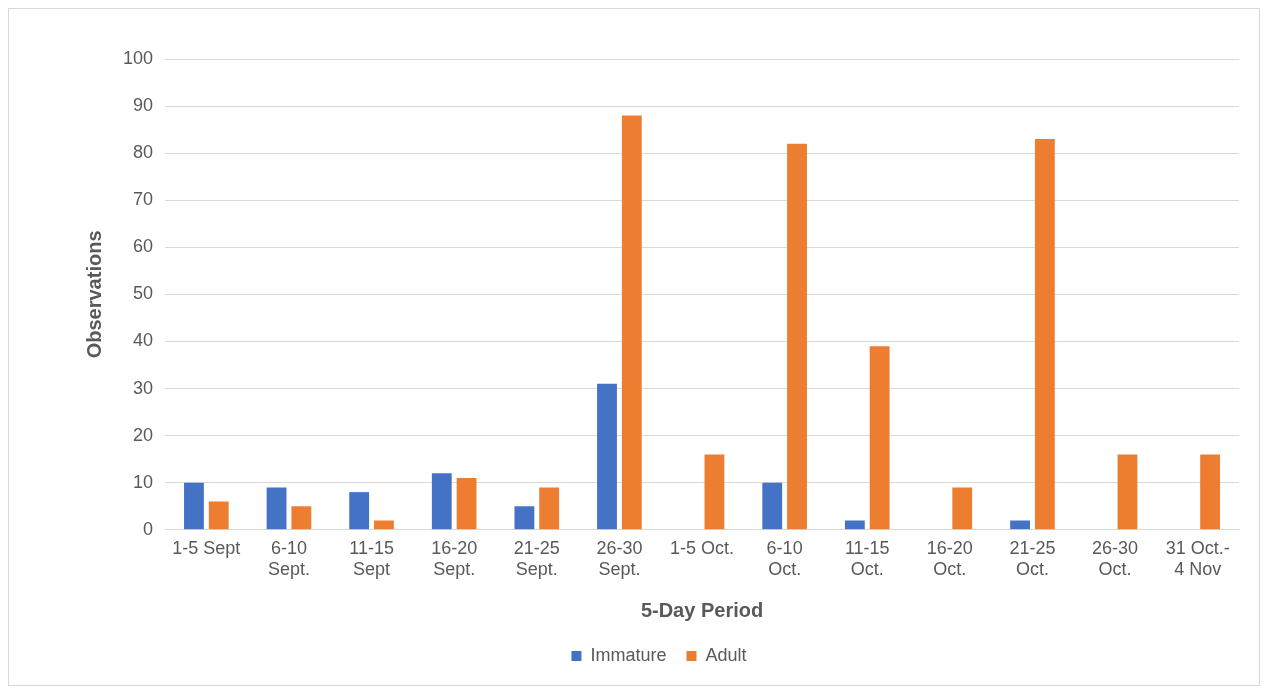  Describe the element at coordinates (867, 558) in the screenshot. I see `x-tick-label: 11-15 Oct.` at that location.